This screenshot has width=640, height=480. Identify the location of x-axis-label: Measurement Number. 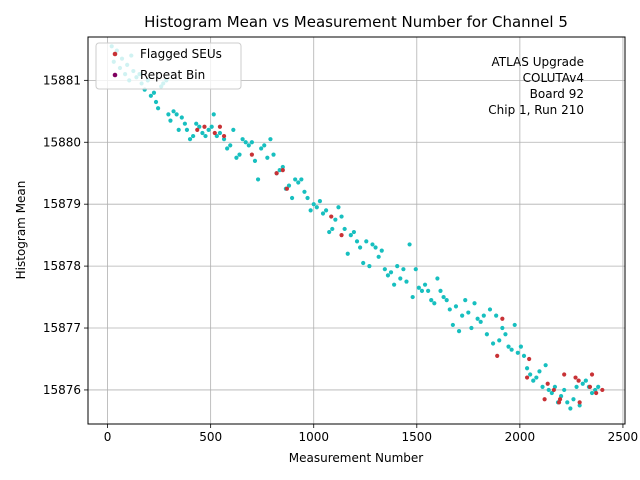
(356, 458).